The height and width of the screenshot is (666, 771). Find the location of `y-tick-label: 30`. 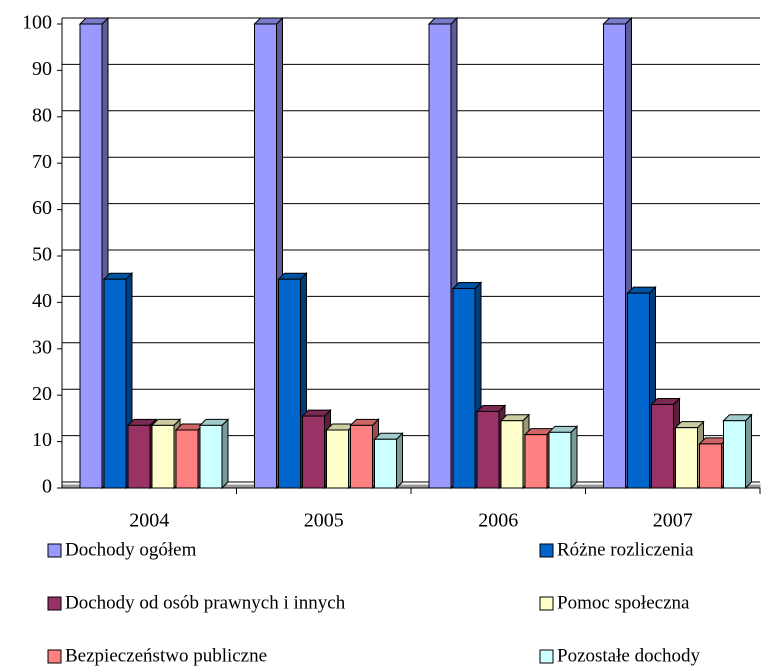

y-tick-label: 30 is located at coordinates (42, 347).